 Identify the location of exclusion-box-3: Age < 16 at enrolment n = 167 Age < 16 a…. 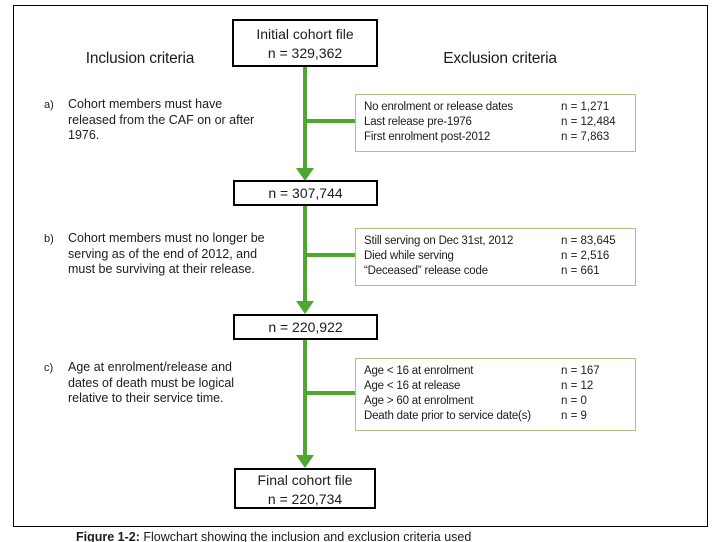
(495, 394).